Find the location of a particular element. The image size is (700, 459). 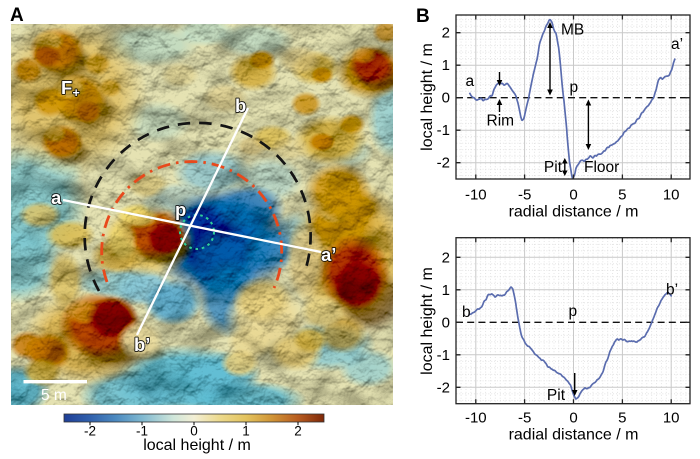

svg-text: MB is located at coordinates (572, 30).